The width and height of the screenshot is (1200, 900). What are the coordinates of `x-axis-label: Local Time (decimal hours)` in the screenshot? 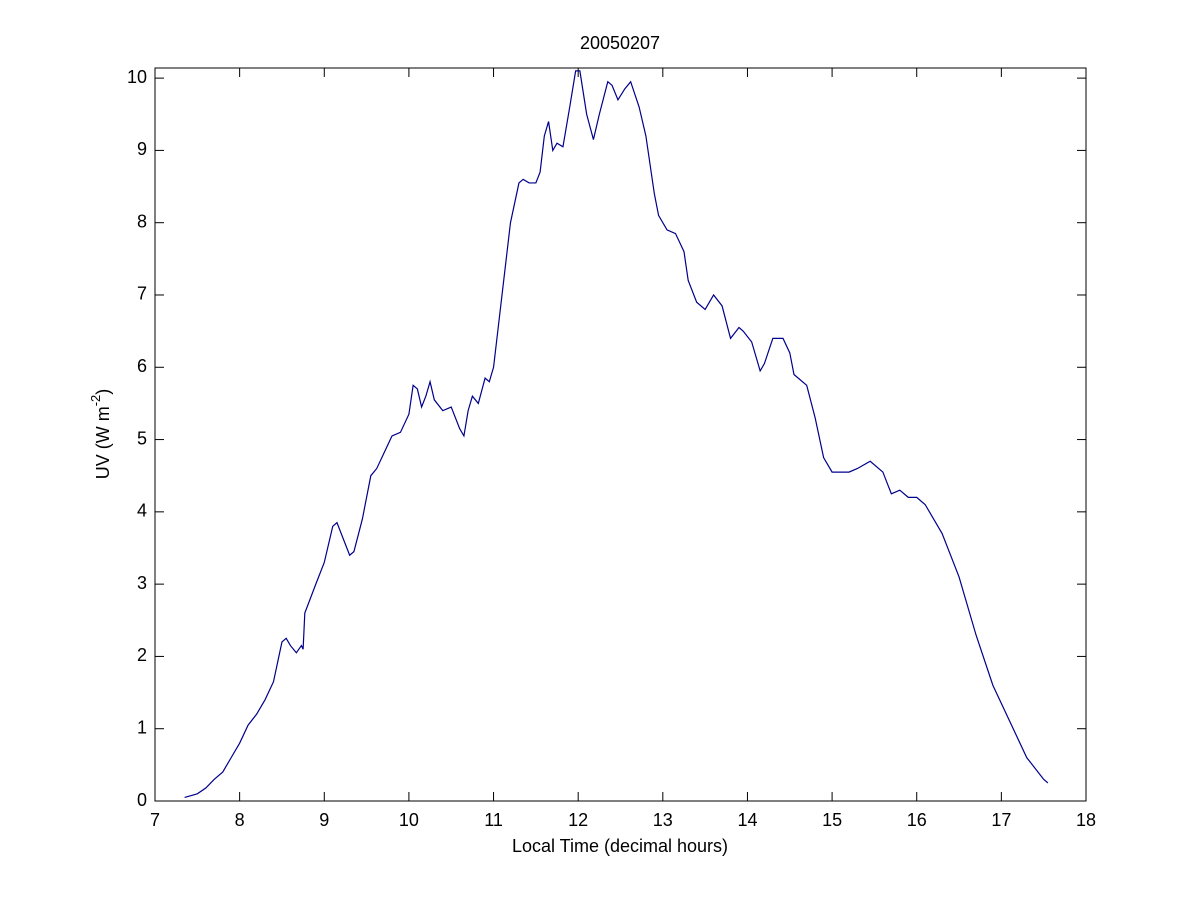 It's located at (620, 846).